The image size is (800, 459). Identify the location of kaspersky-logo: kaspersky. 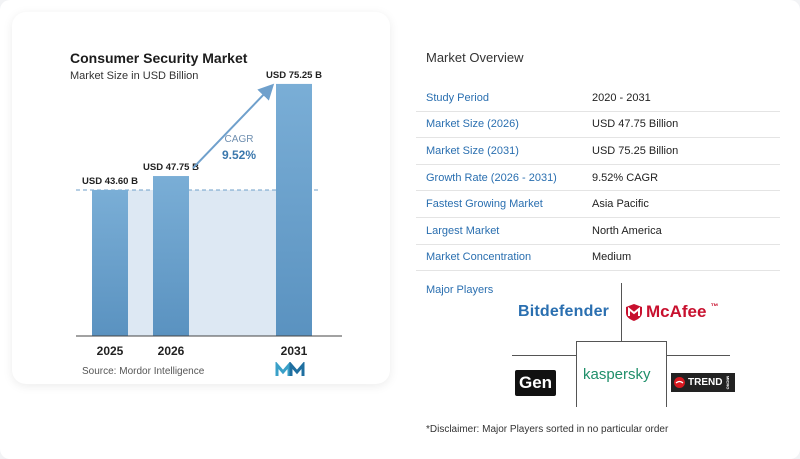
(617, 374).